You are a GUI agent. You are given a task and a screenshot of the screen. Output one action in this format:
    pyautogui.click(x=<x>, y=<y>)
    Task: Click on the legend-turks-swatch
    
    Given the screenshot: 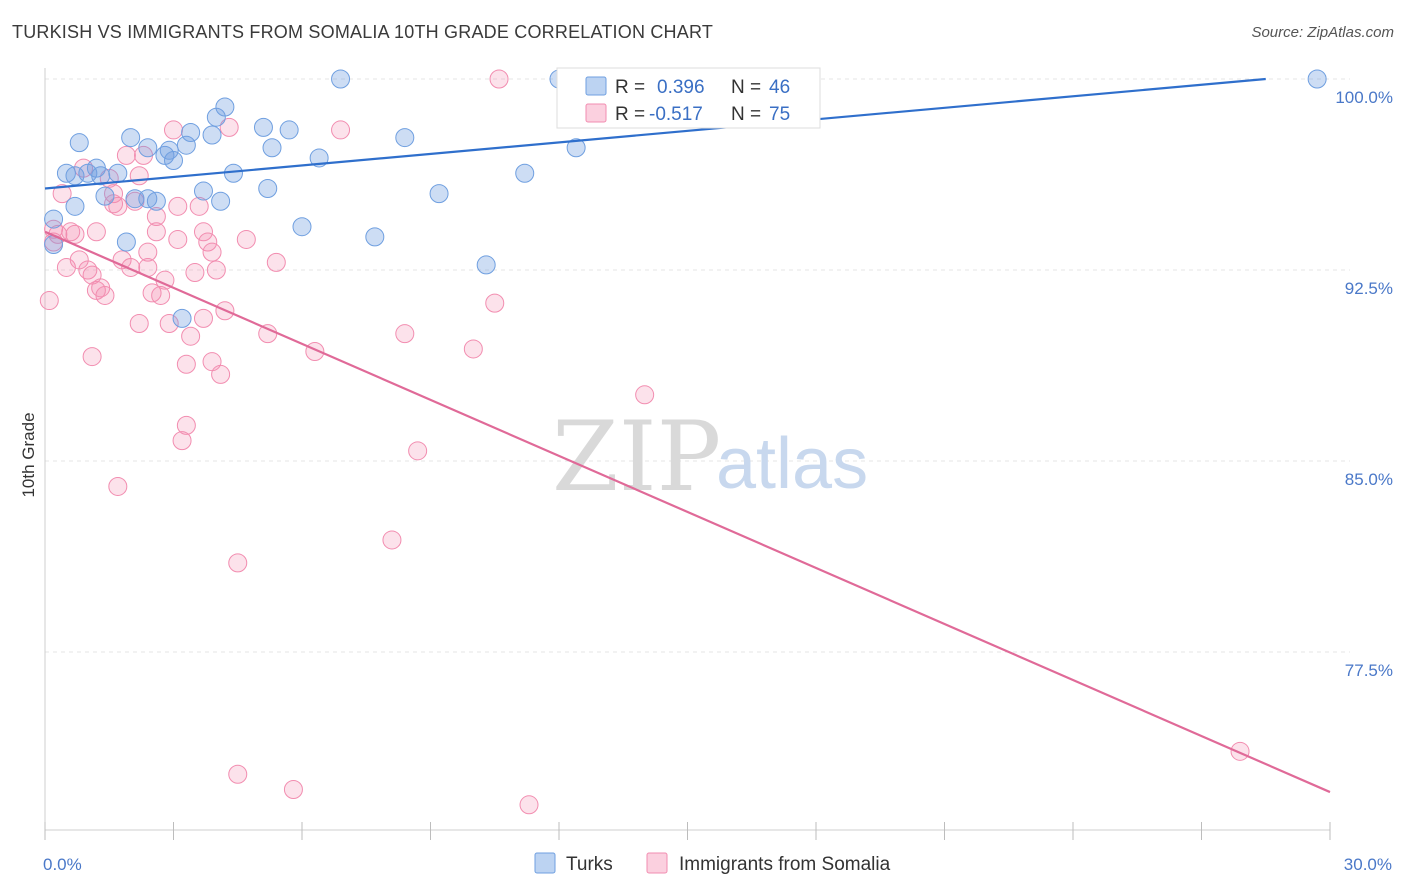 What is the action you would take?
    pyautogui.click(x=596, y=86)
    